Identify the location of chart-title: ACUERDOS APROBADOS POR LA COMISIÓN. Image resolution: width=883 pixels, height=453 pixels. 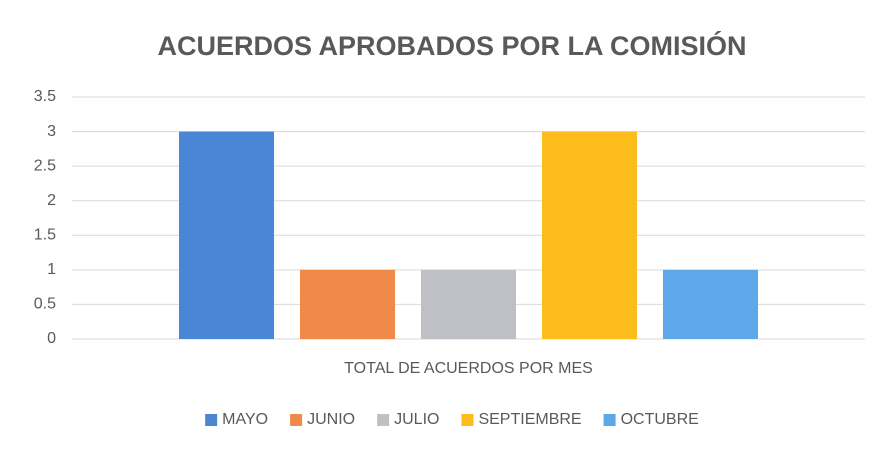
(451, 45).